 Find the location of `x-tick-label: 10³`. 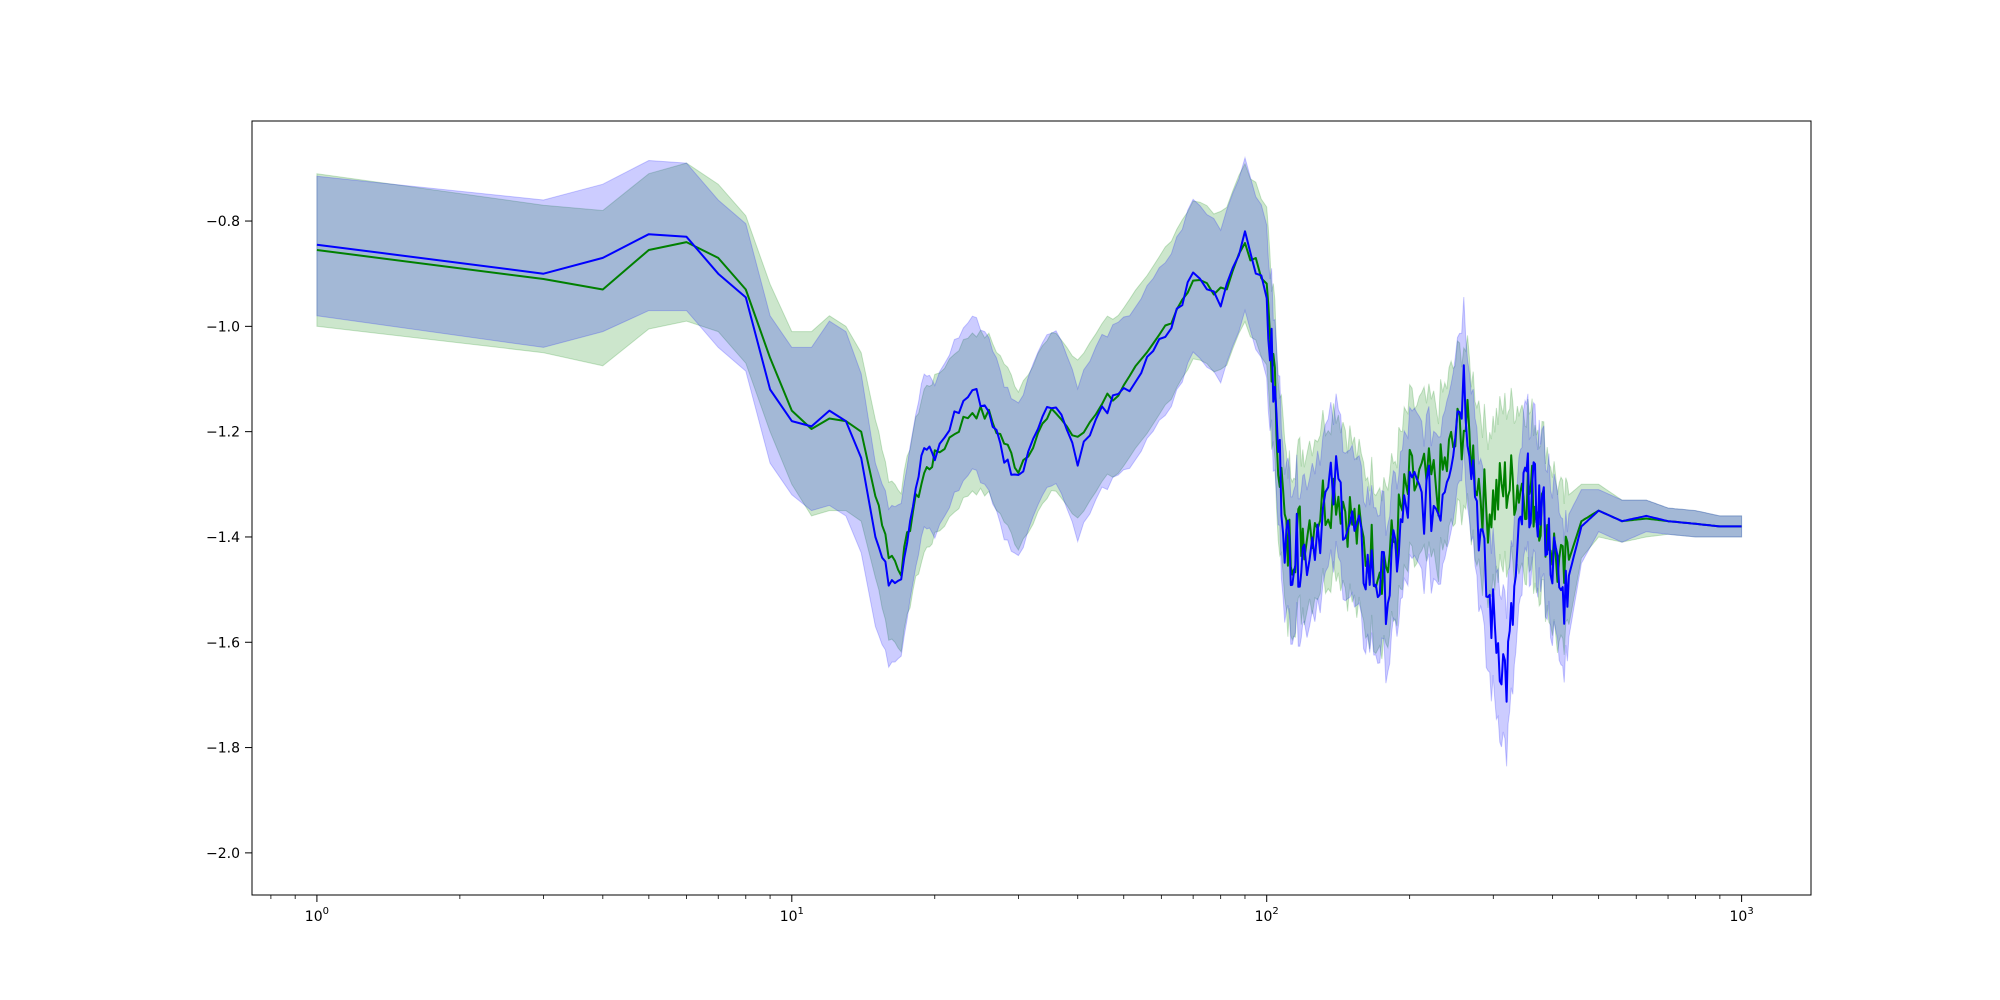

x-tick-label: 10³ is located at coordinates (1742, 915).